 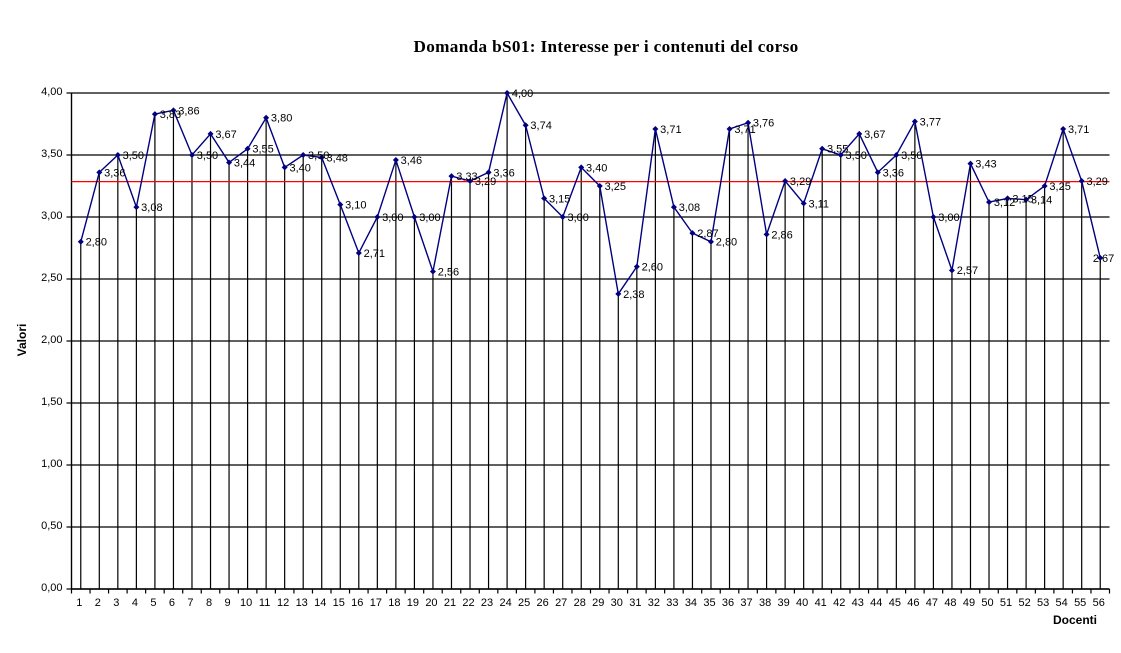 I want to click on svg-text: 2,38, so click(x=633, y=295).